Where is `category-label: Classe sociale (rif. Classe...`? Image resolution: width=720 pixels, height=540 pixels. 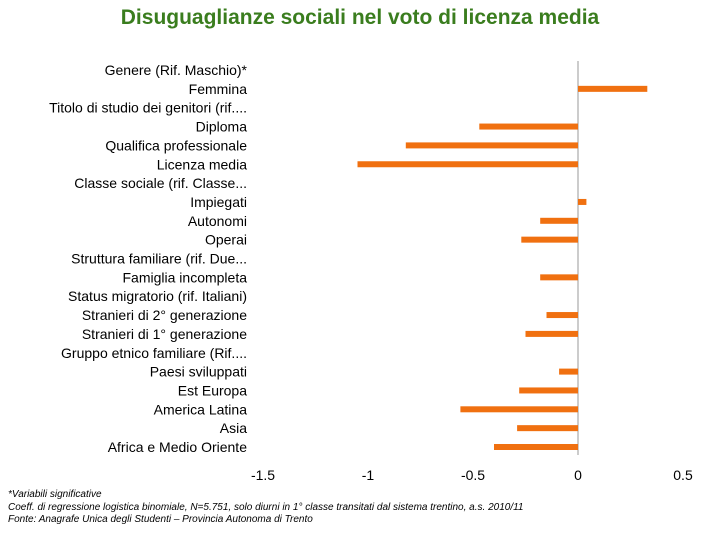
category-label: Classe sociale (rif. Classe... is located at coordinates (160, 183).